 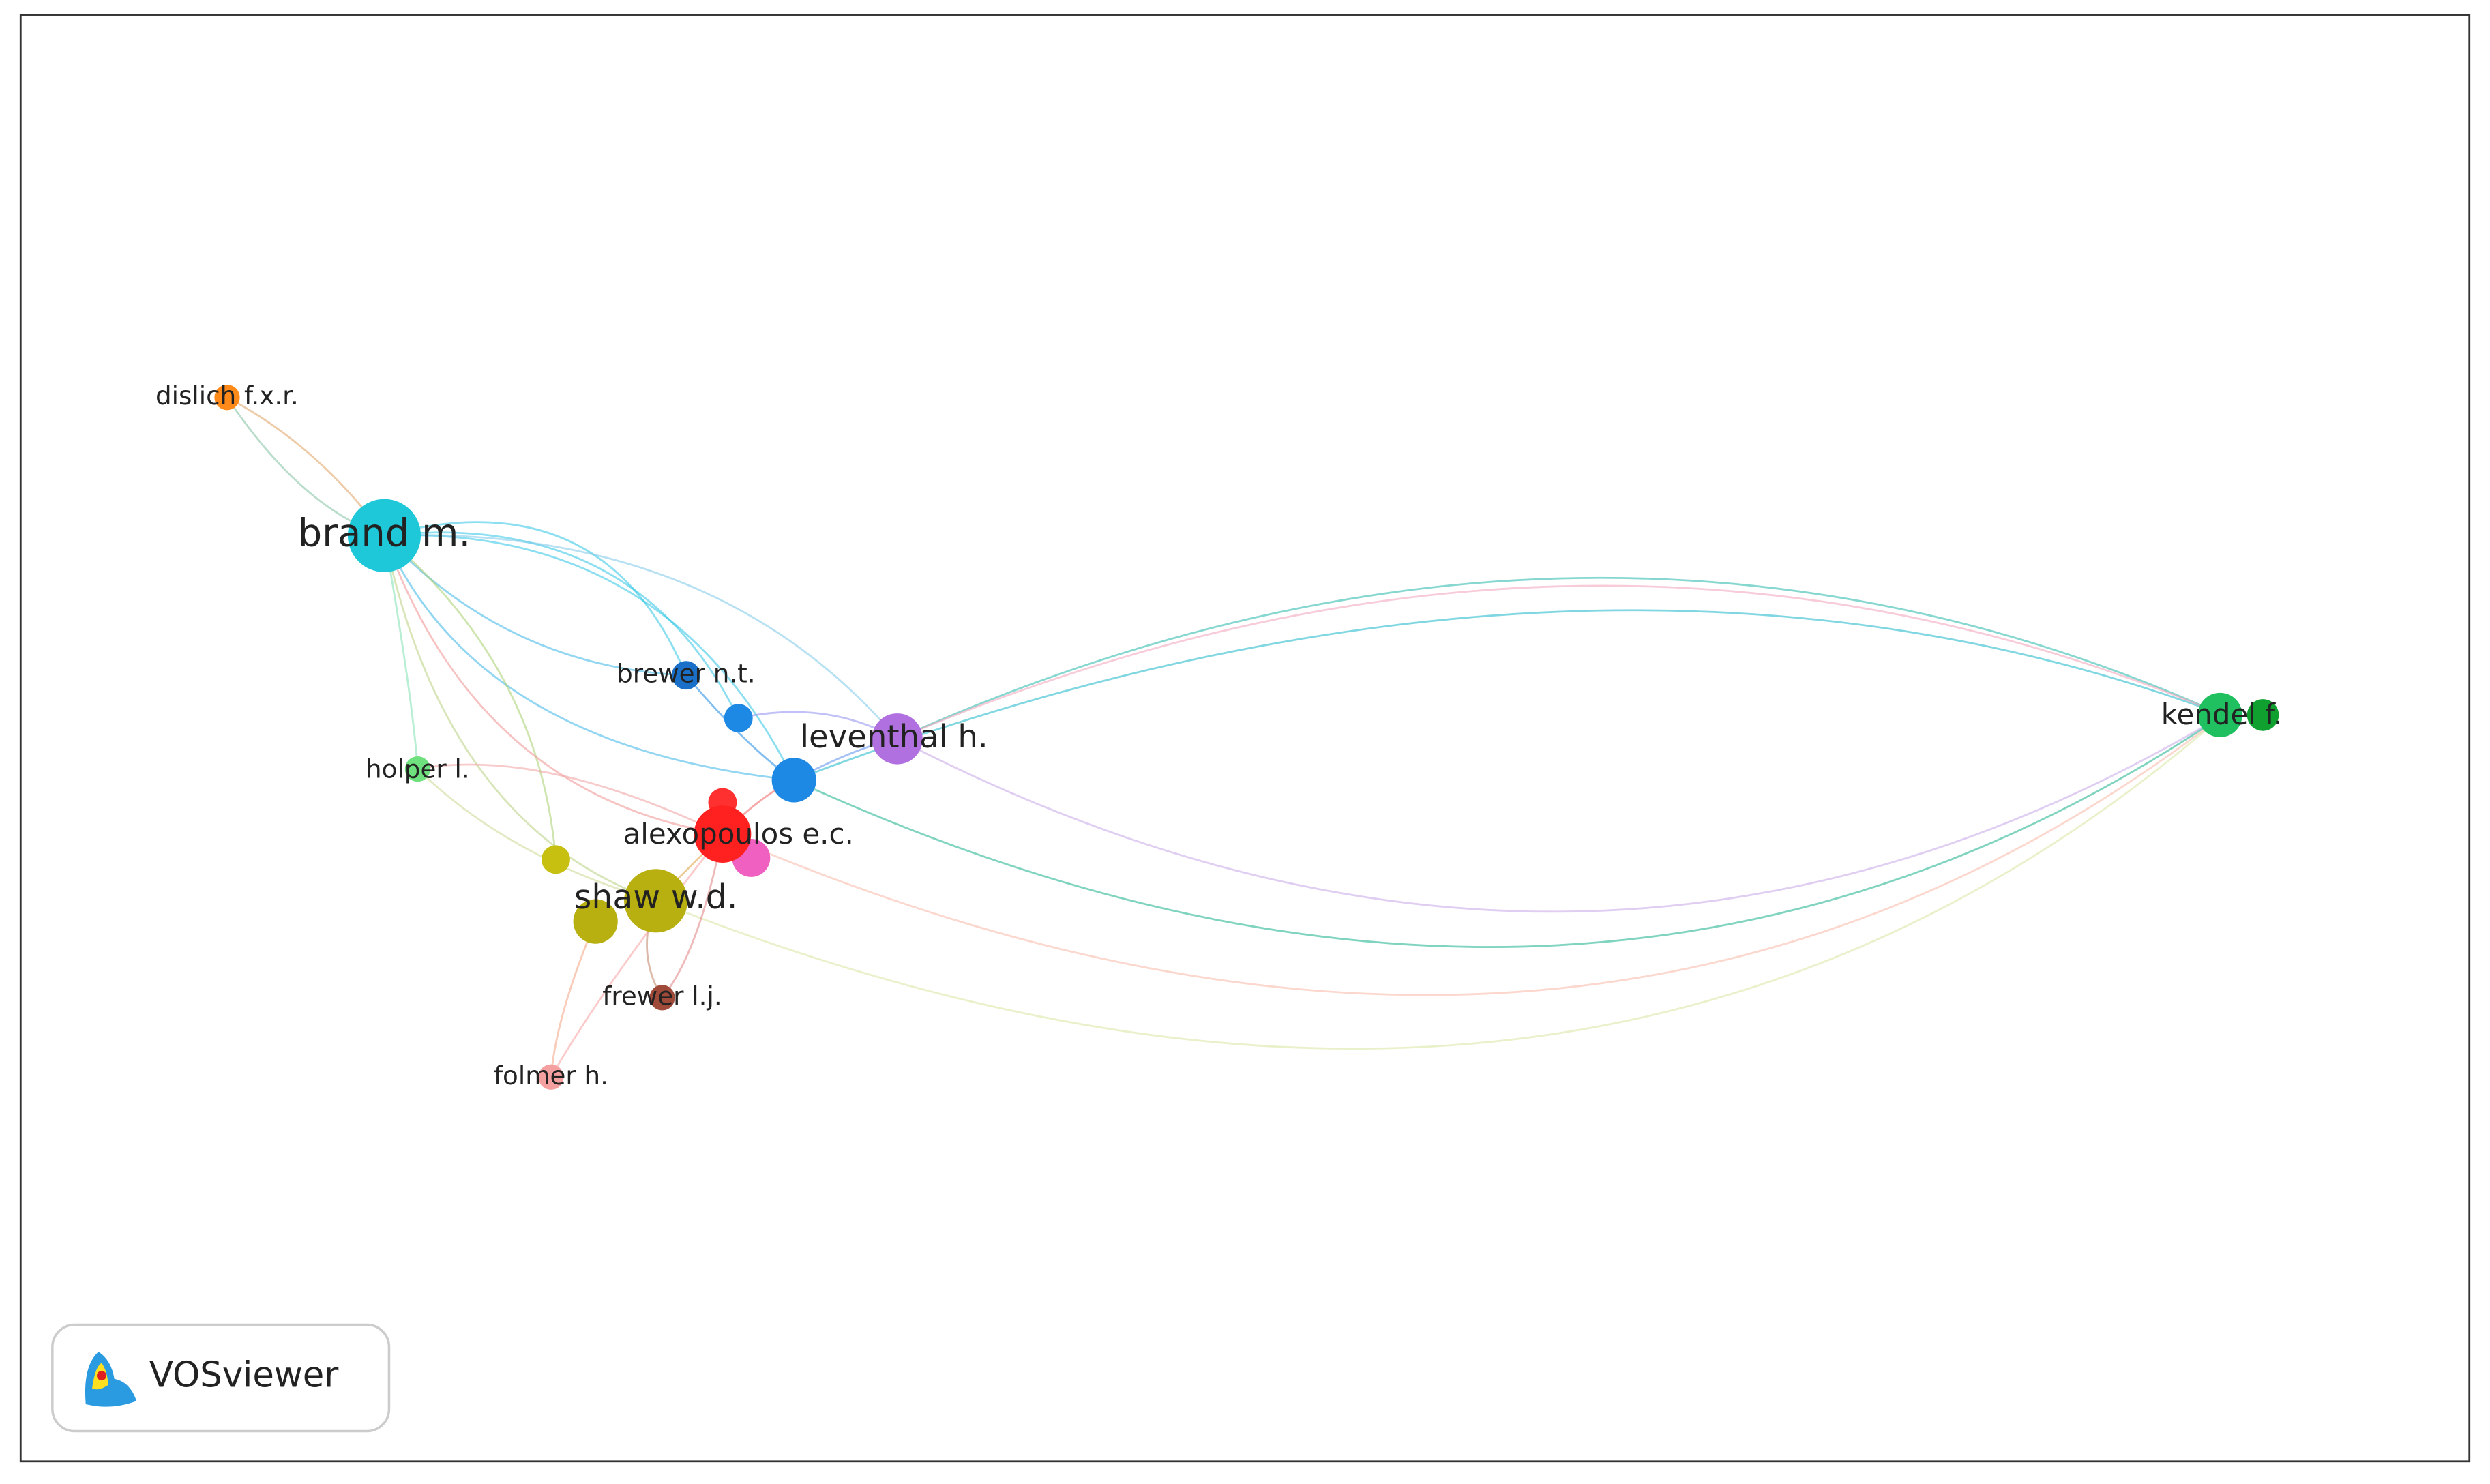 I want to click on node-label: alexopoulos e.c., so click(x=738, y=833).